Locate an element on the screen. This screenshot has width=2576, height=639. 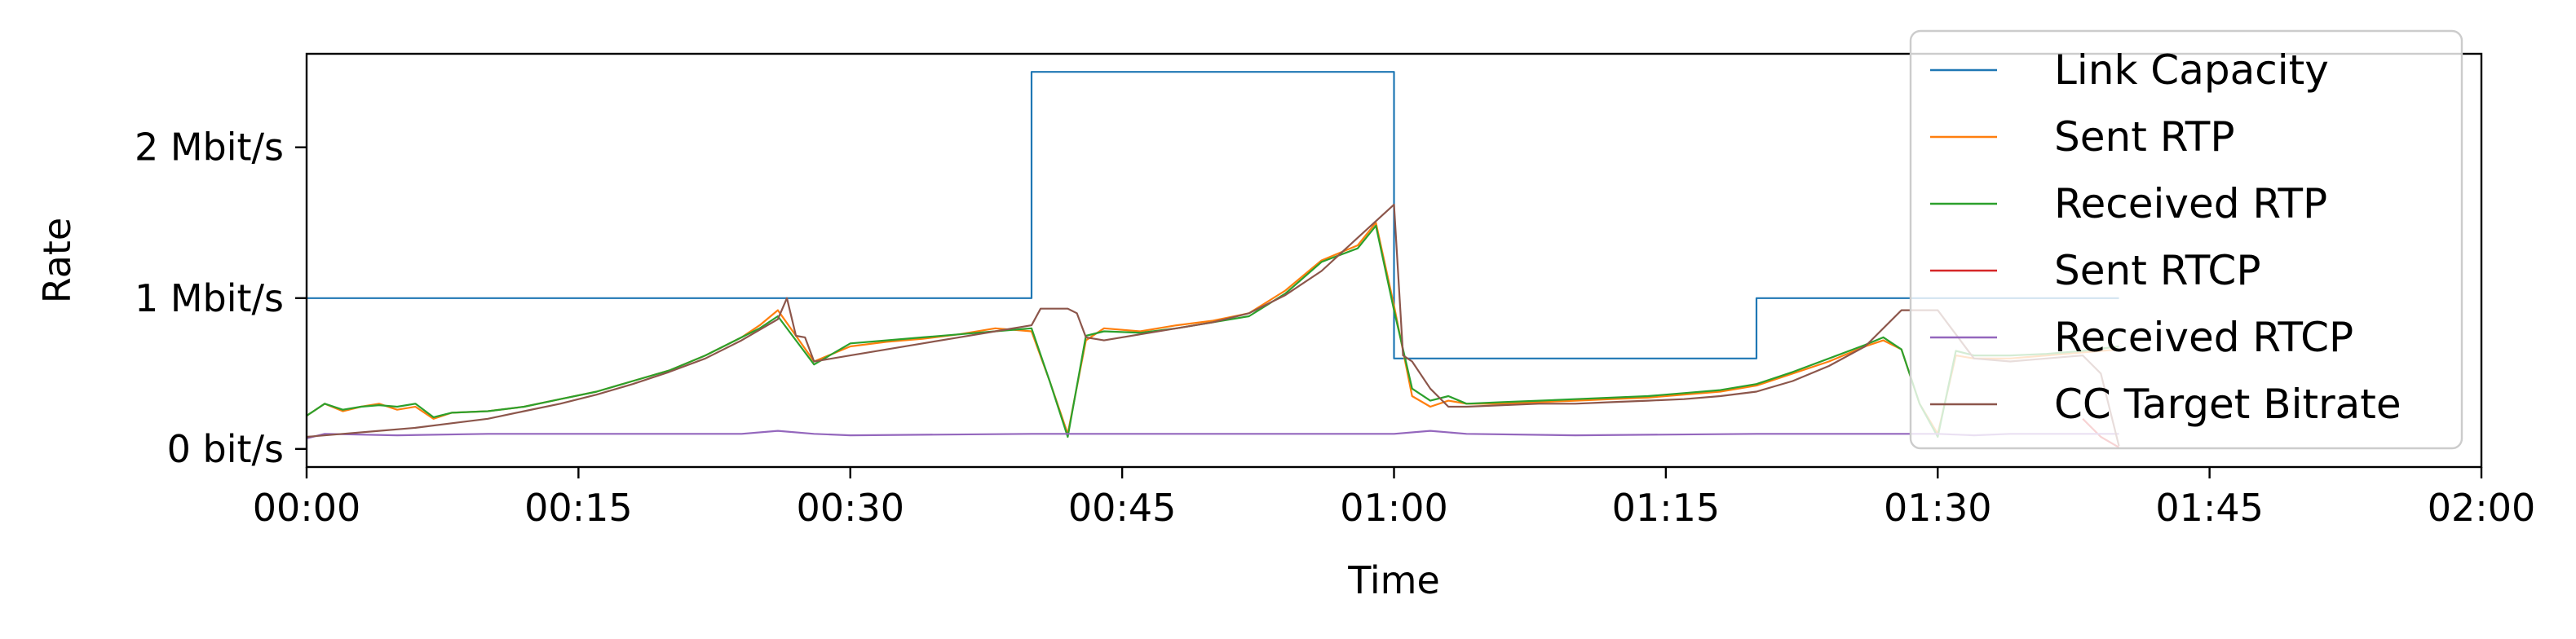
y-tick-label: 0 bit/s is located at coordinates (225, 449).